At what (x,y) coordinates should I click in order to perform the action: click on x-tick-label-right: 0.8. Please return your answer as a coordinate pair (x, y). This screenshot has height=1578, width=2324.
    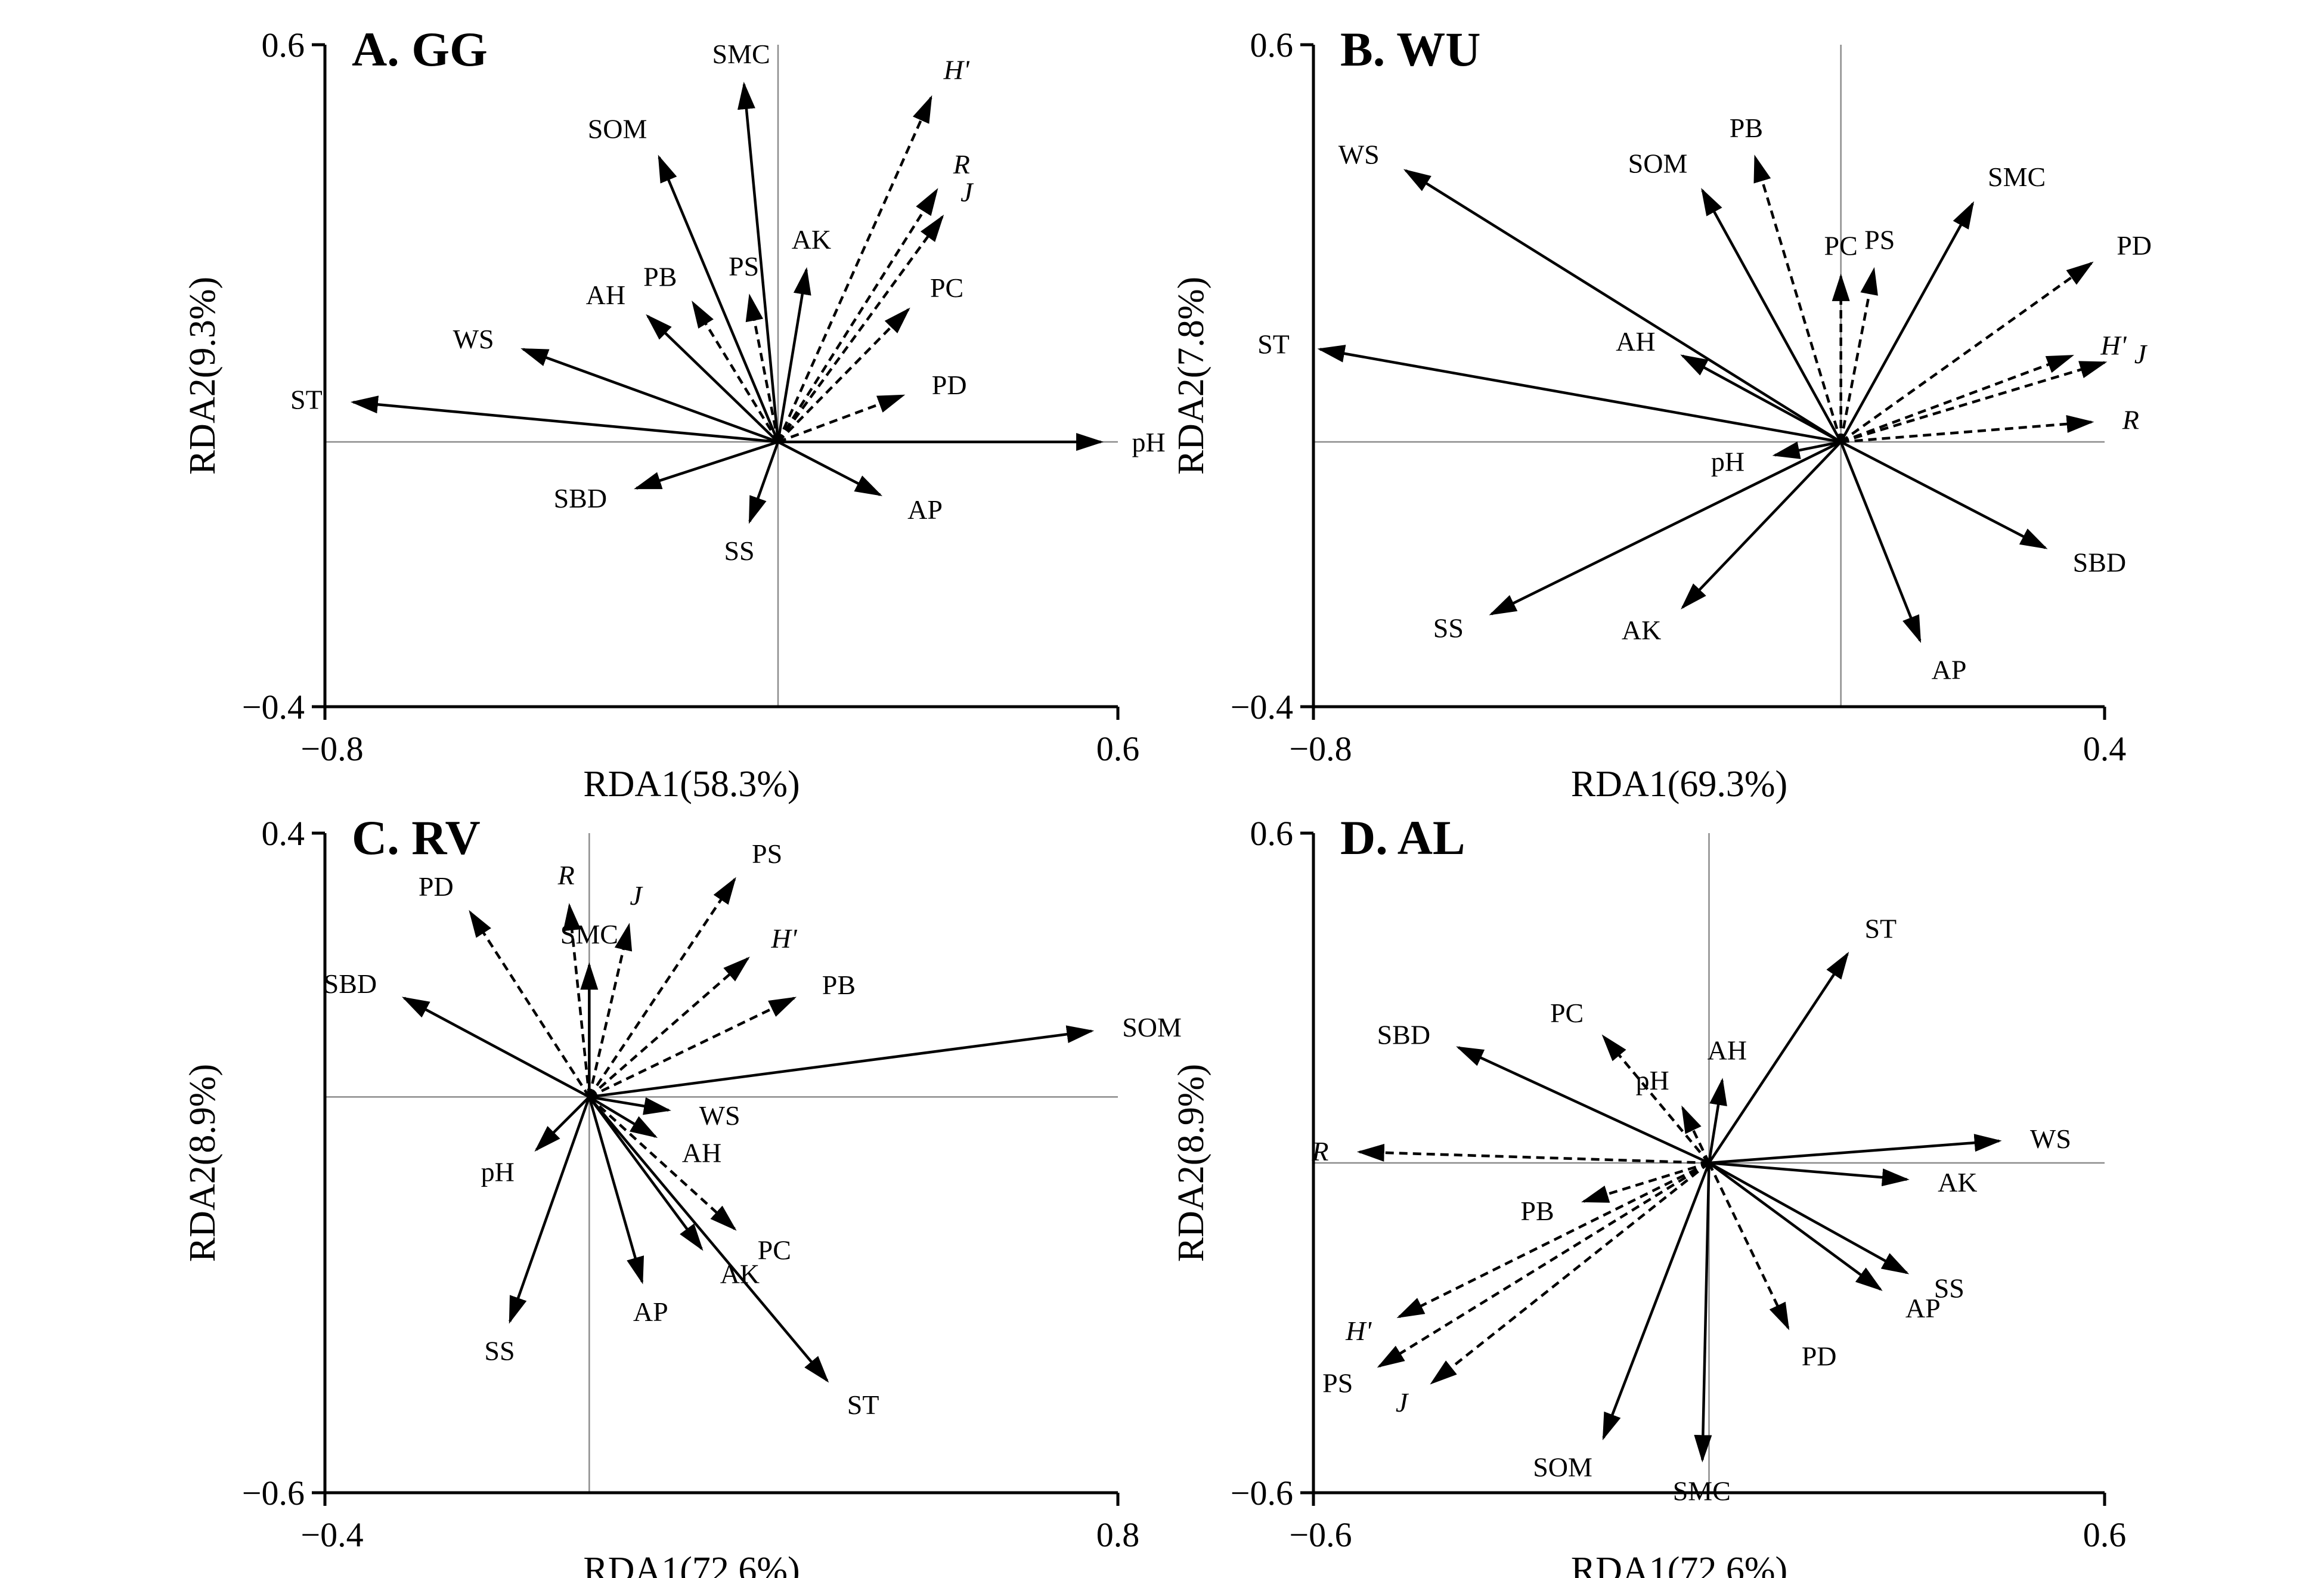
    Looking at the image, I should click on (1118, 1534).